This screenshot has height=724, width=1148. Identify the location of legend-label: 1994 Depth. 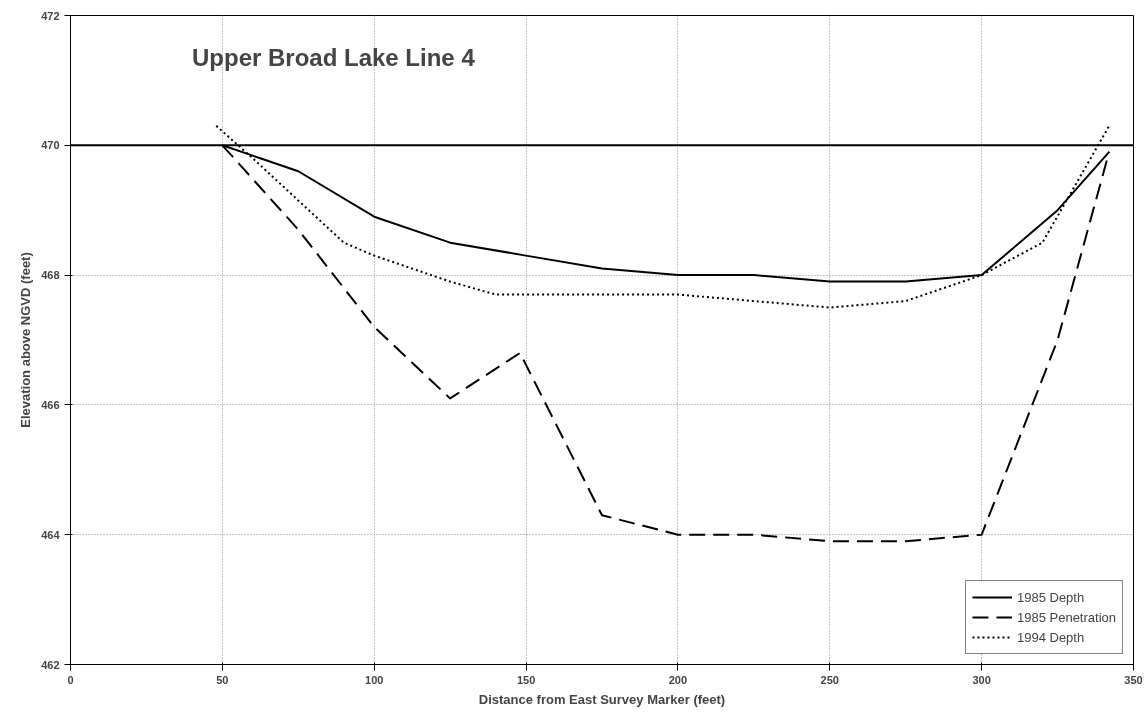
(1050, 637).